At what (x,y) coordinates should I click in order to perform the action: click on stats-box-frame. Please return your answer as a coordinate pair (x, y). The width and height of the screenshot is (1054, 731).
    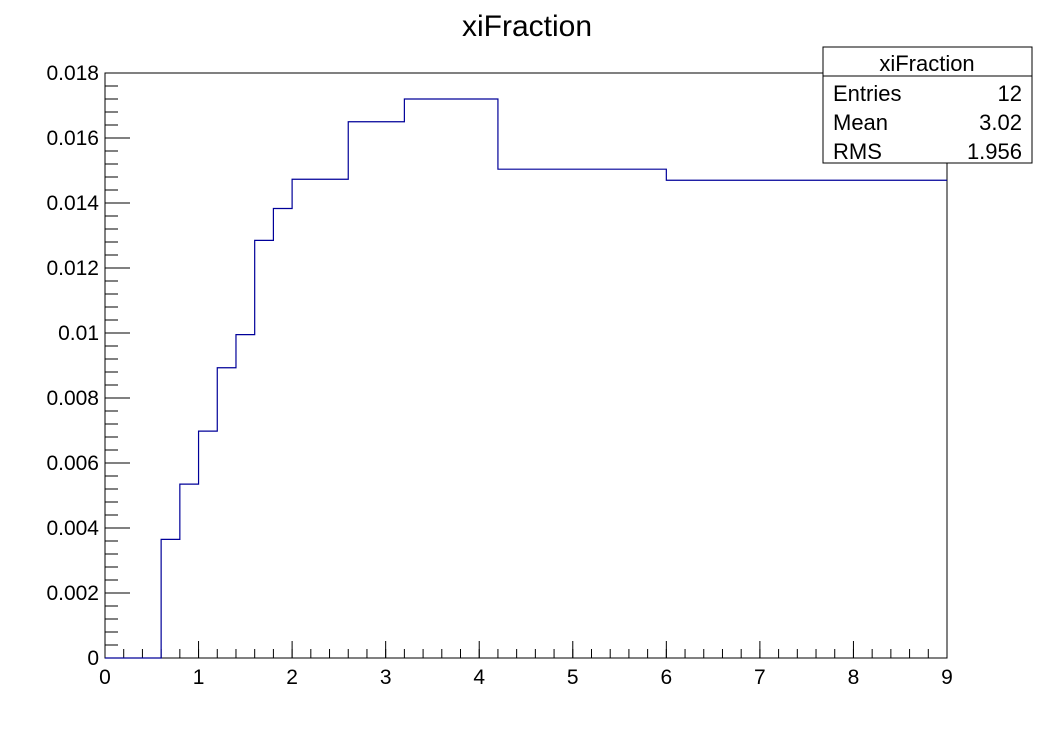
    Looking at the image, I should click on (927, 105).